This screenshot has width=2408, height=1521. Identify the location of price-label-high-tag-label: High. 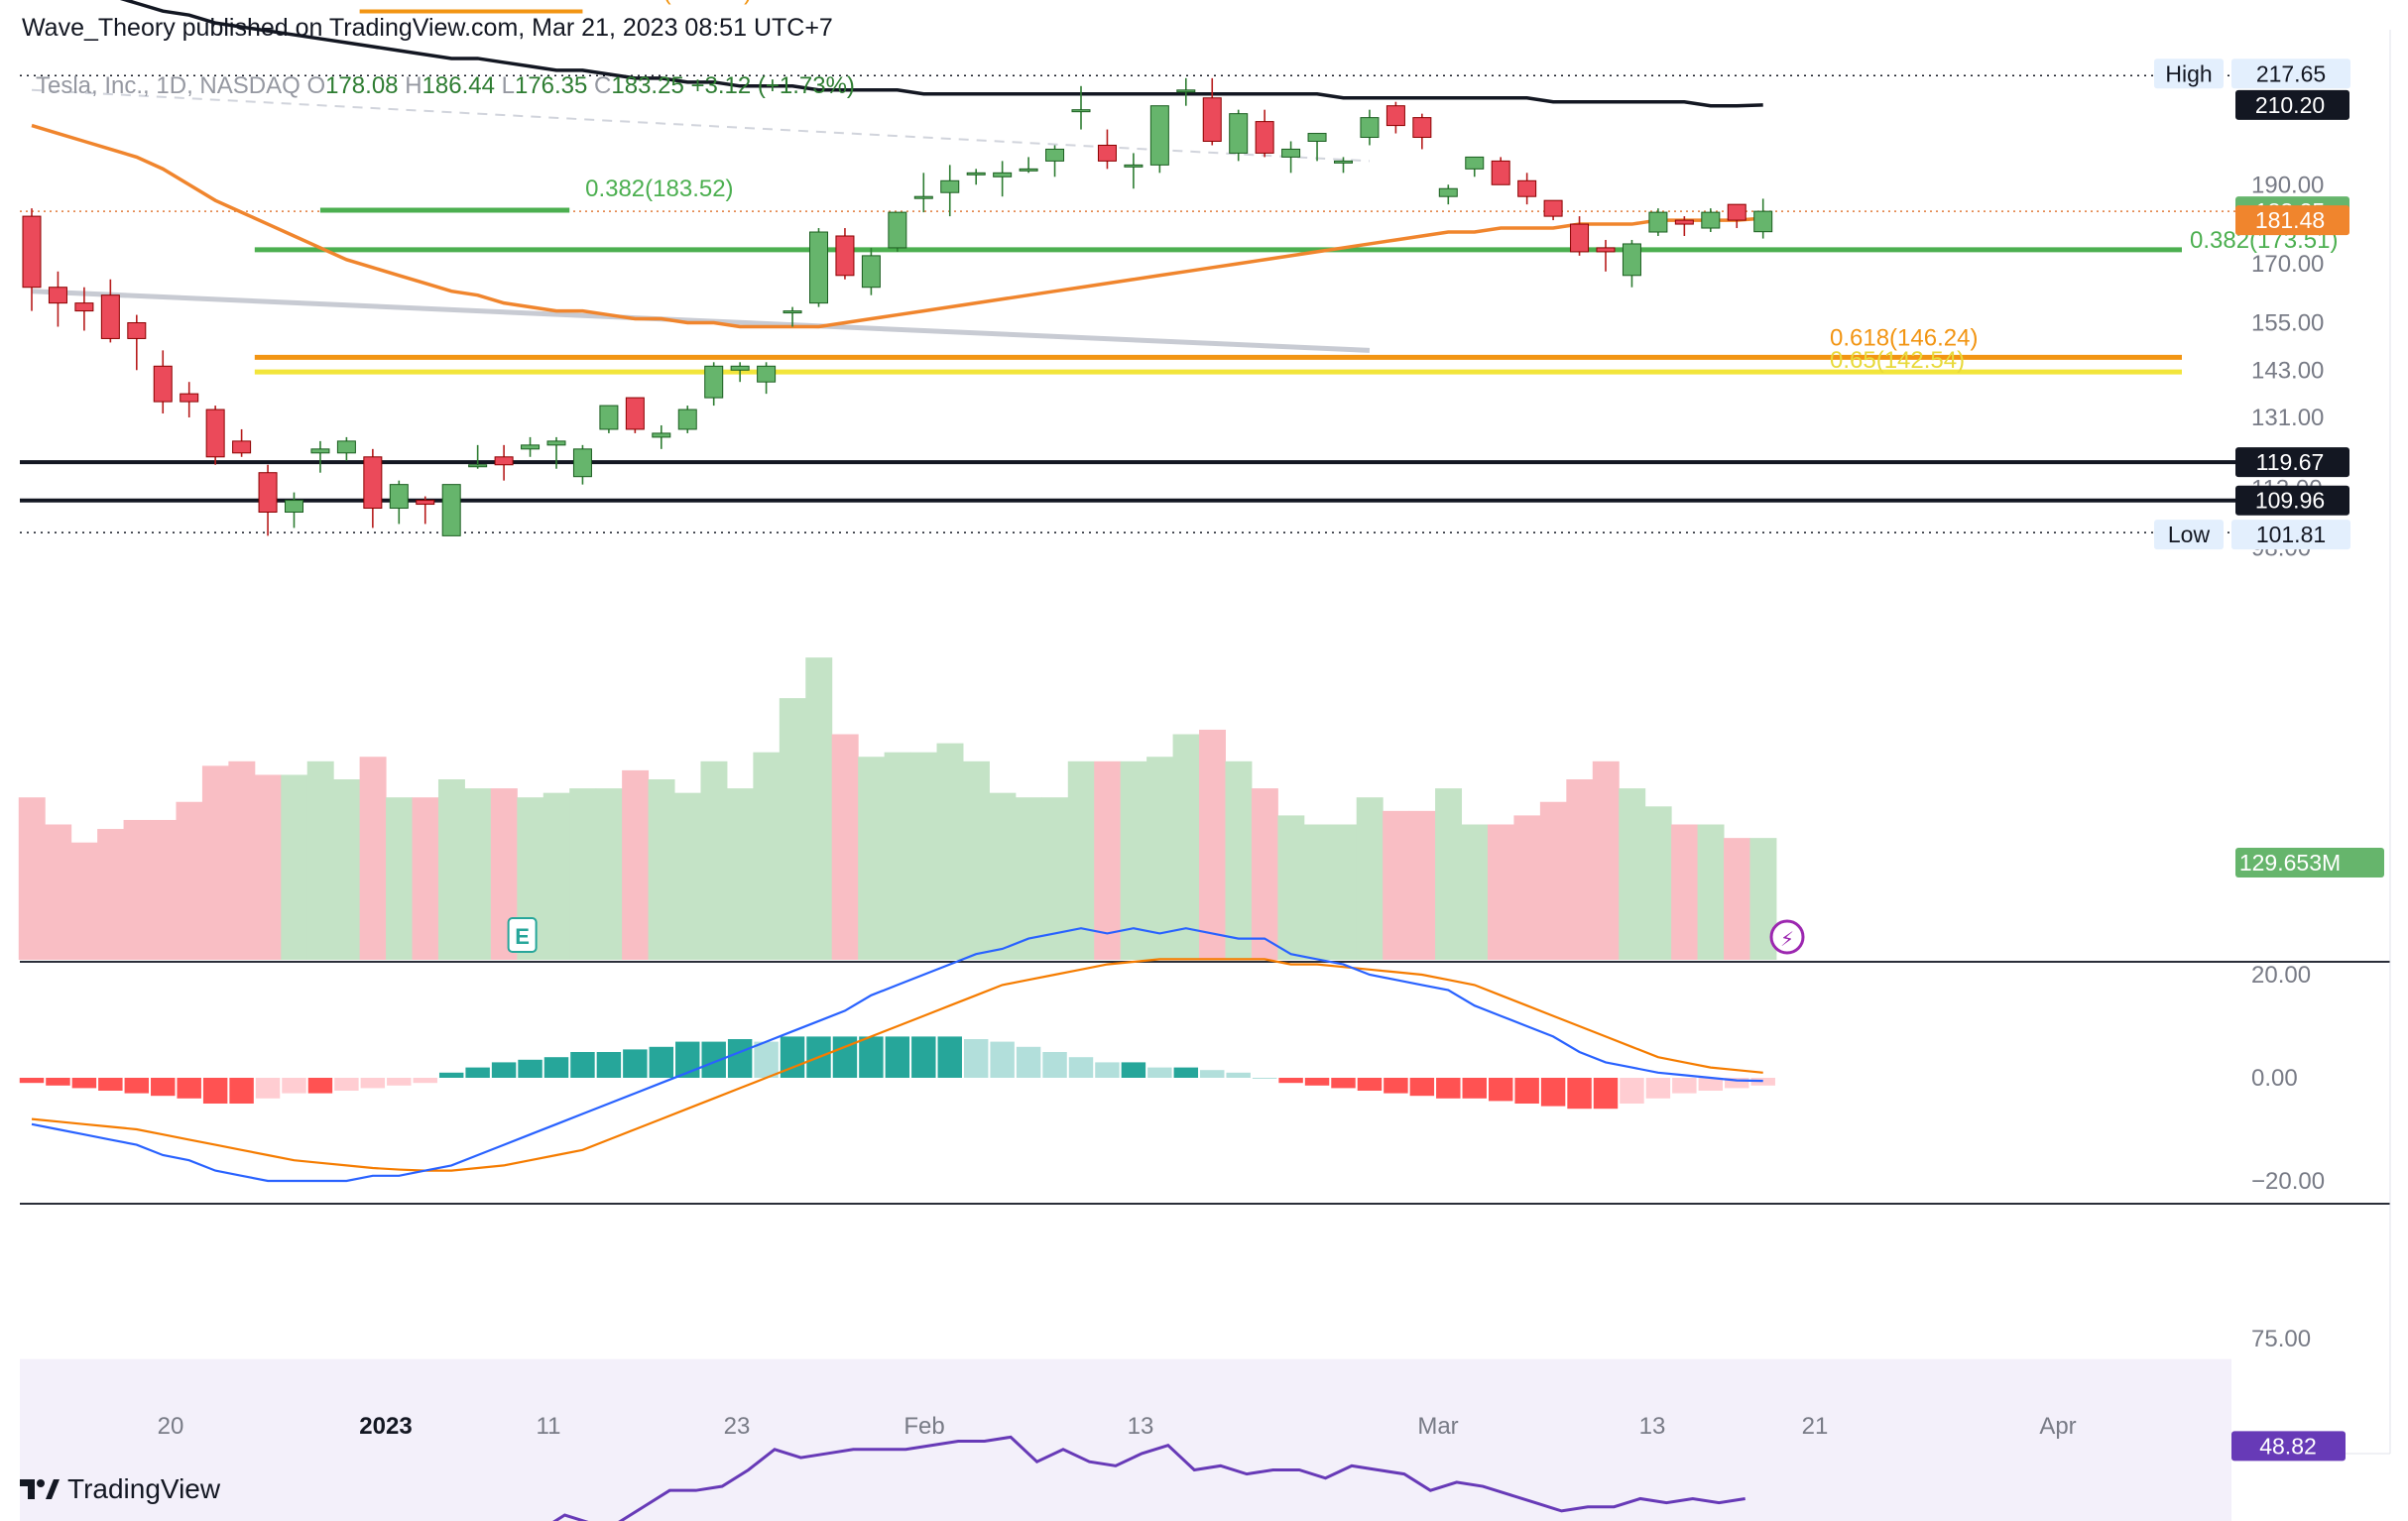
(2188, 73).